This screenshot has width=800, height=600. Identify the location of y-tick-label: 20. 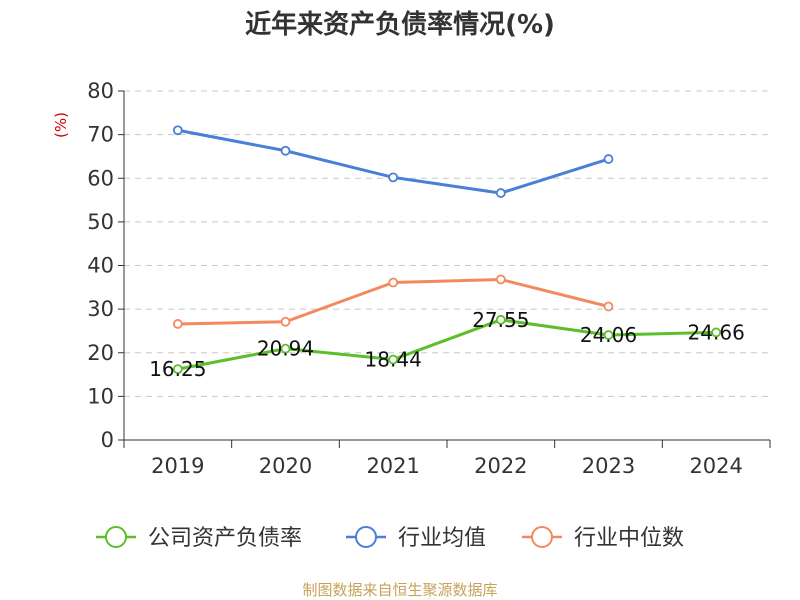
(100, 353).